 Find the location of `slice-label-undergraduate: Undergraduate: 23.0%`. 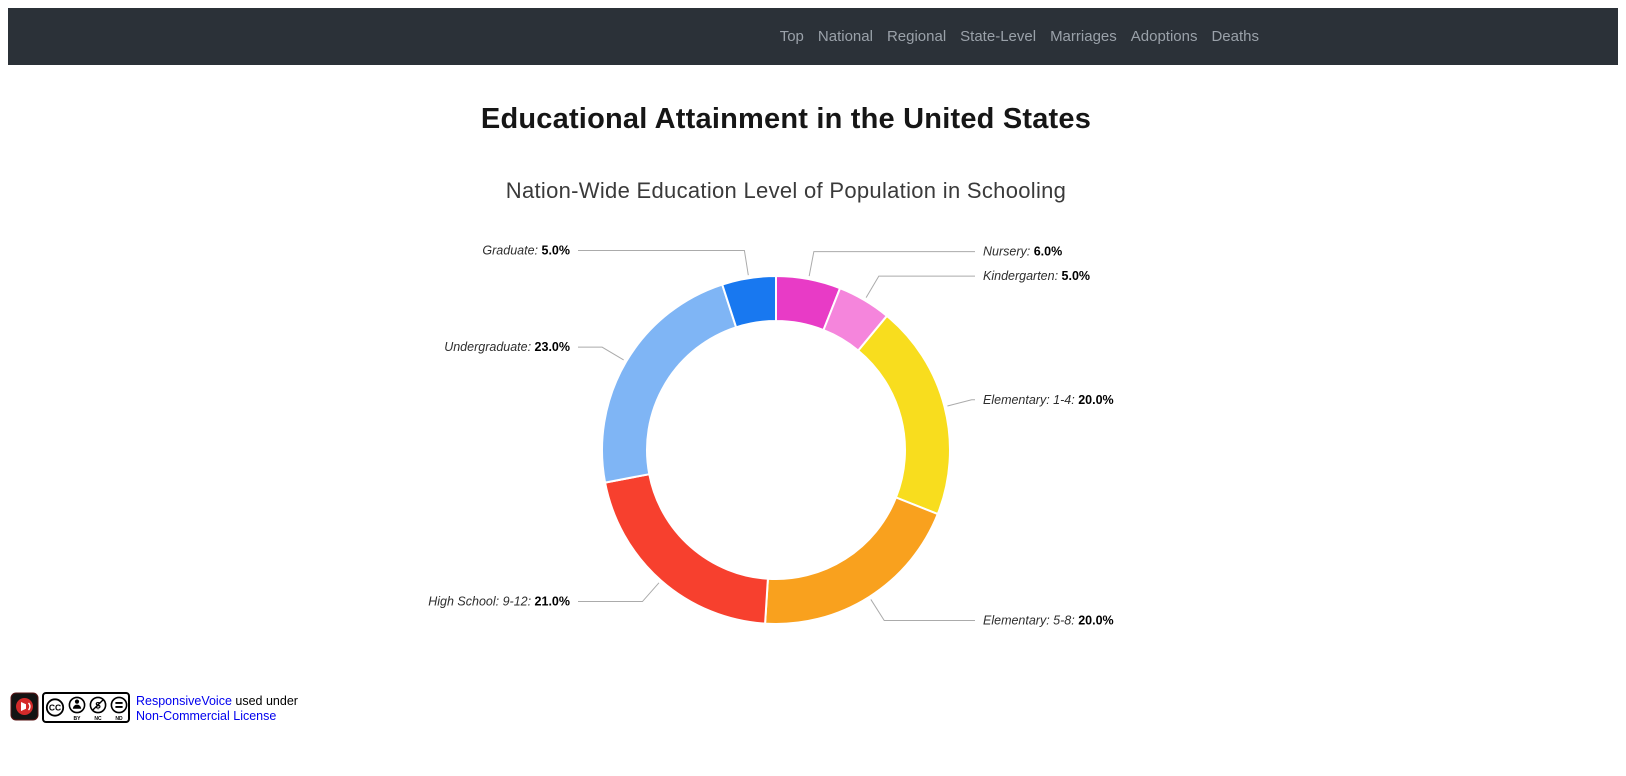

slice-label-undergraduate: Undergraduate: 23.0% is located at coordinates (507, 347).